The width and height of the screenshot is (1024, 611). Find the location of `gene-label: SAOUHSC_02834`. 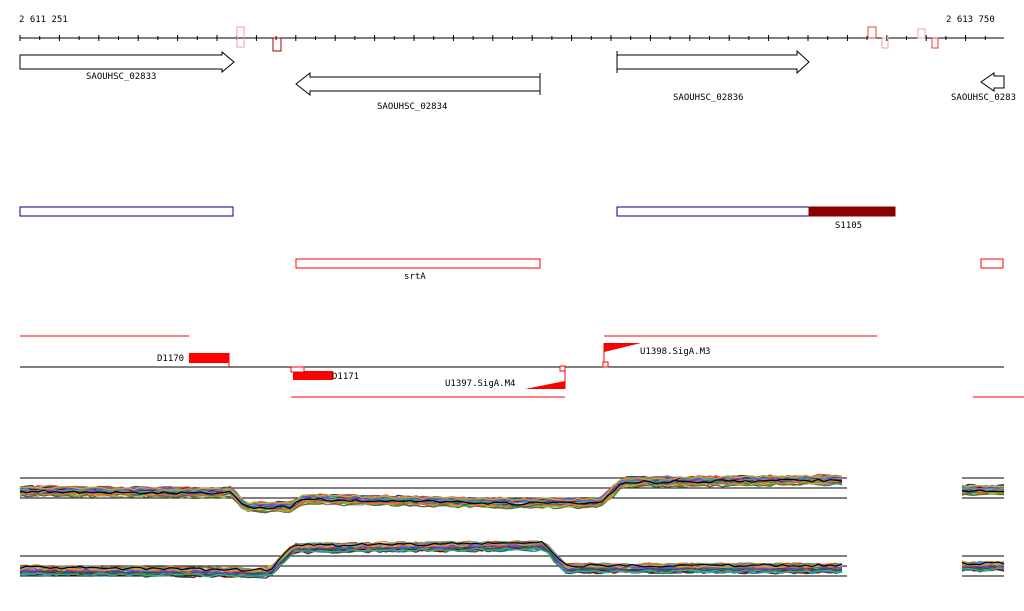

gene-label: SAOUHSC_02834 is located at coordinates (412, 107).